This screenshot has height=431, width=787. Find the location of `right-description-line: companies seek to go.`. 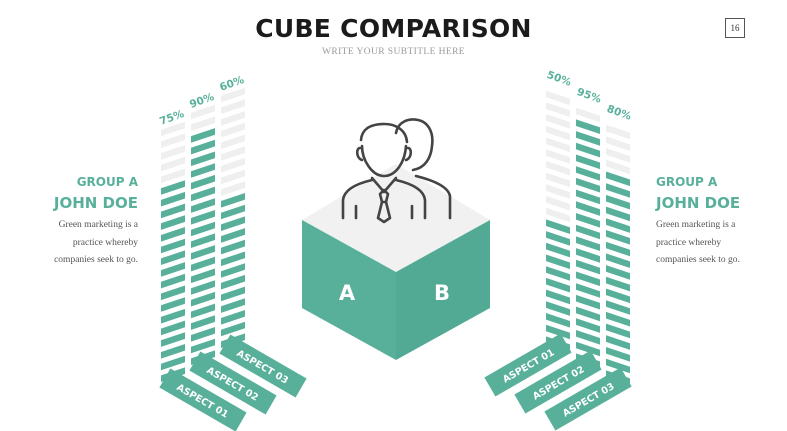

right-description-line: companies seek to go. is located at coordinates (698, 260).